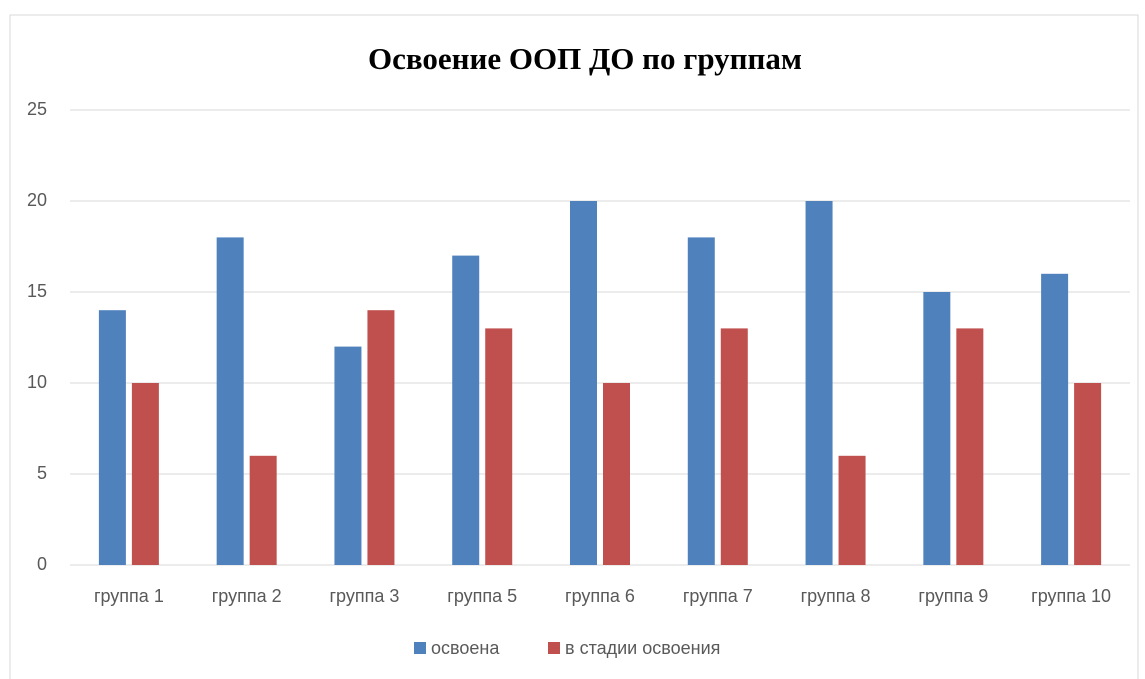 Image resolution: width=1145 pixels, height=679 pixels. What do you see at coordinates (642, 648) in the screenshot?
I see `legend-label: в стадии освоения` at bounding box center [642, 648].